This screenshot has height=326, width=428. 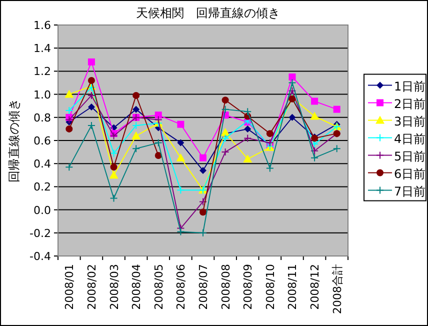 I want to click on y-tick-label: 0.6, so click(x=42, y=141).